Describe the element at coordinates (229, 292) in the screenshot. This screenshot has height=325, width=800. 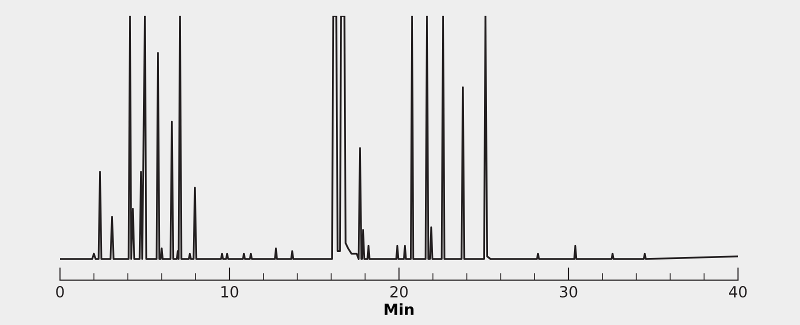
I see `x-tick-label: 10` at that location.